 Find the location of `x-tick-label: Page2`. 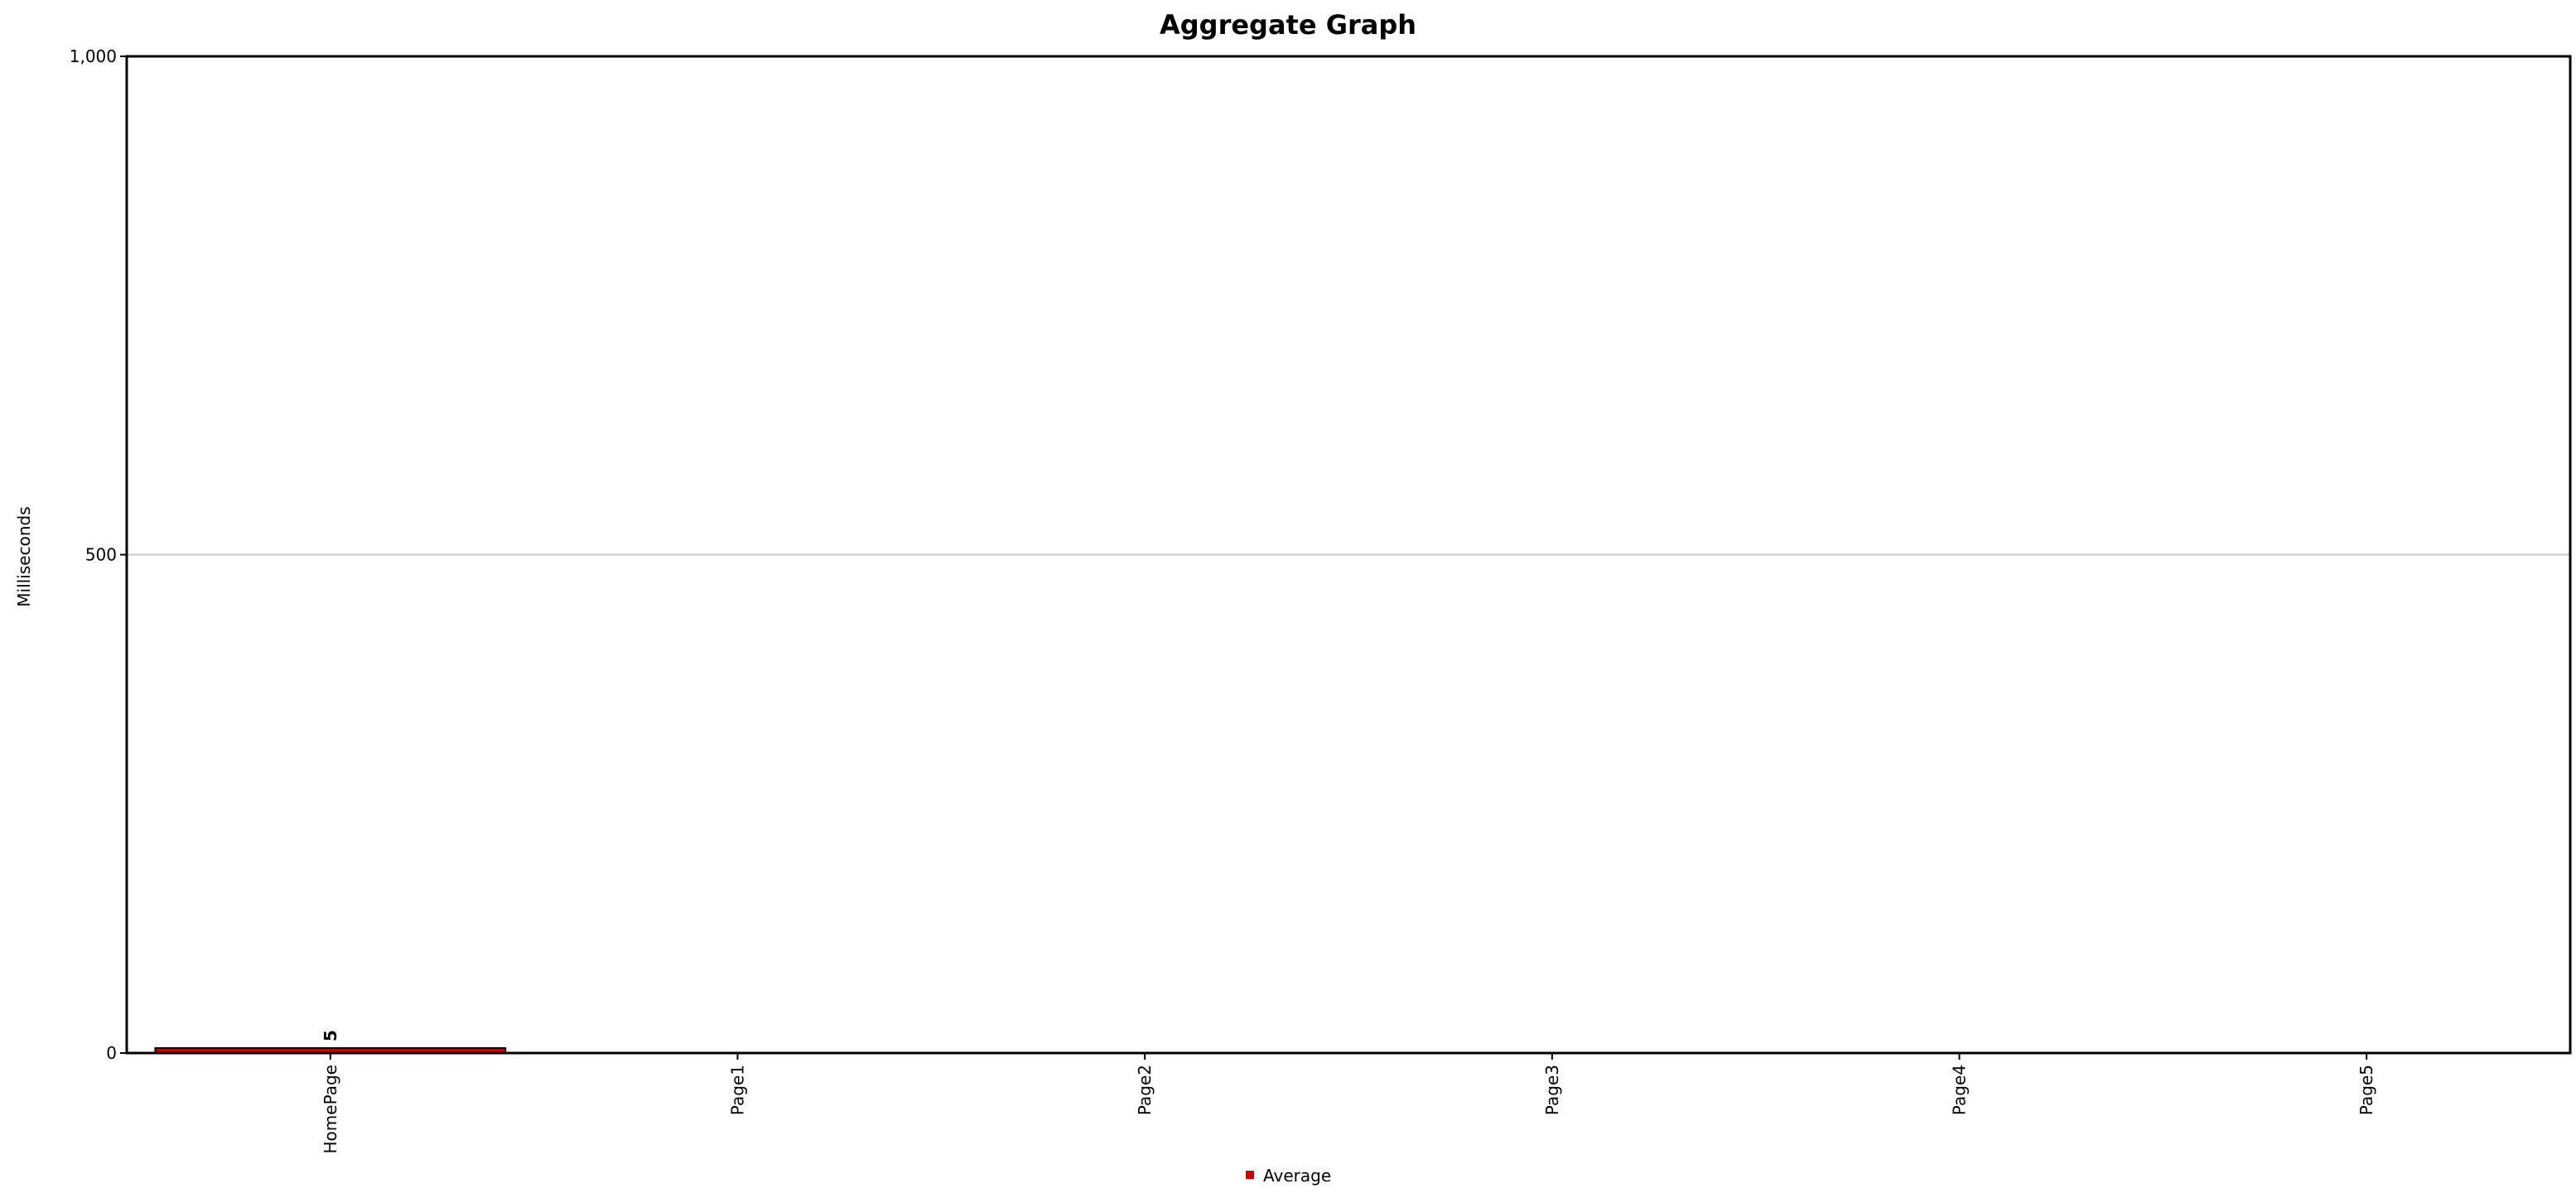

x-tick-label: Page2 is located at coordinates (1145, 1090).